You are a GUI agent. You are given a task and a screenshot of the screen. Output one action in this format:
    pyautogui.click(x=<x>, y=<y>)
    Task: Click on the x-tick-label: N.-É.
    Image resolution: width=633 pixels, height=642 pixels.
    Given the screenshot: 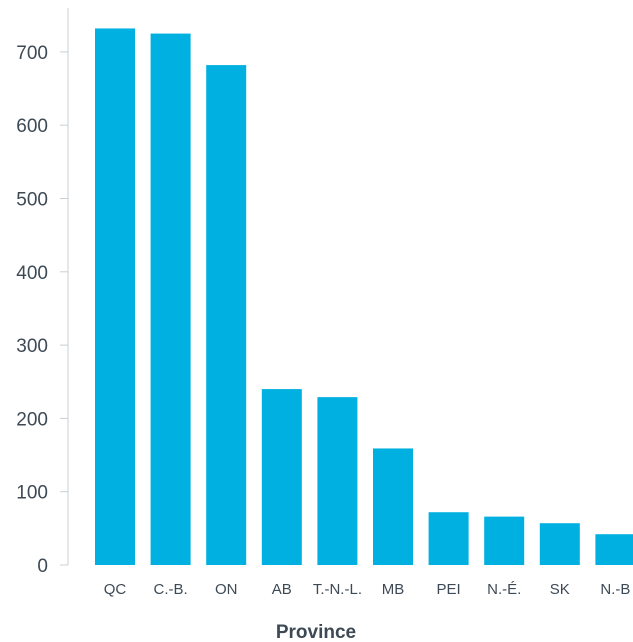 What is the action you would take?
    pyautogui.click(x=504, y=589)
    